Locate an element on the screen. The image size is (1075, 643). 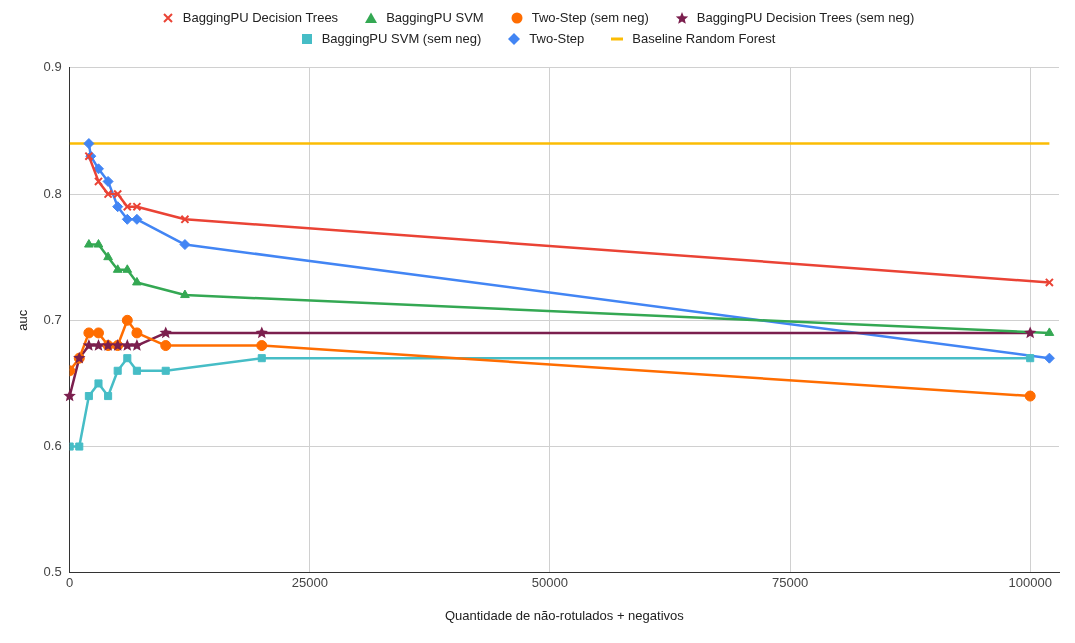
x-tick-label: 50000 is located at coordinates (550, 583).